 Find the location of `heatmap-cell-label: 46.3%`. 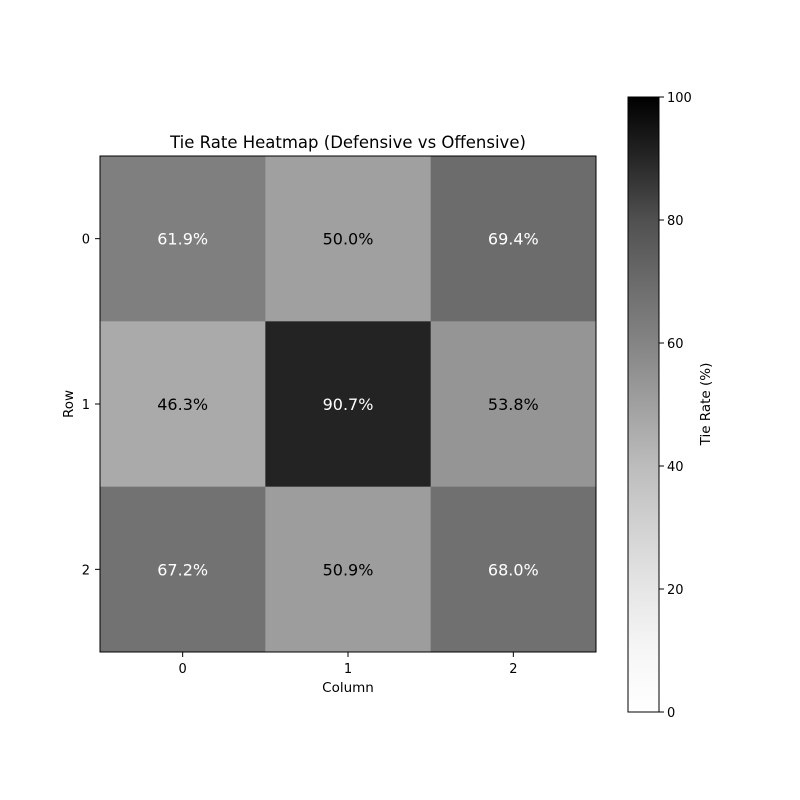

heatmap-cell-label: 46.3% is located at coordinates (182, 404).